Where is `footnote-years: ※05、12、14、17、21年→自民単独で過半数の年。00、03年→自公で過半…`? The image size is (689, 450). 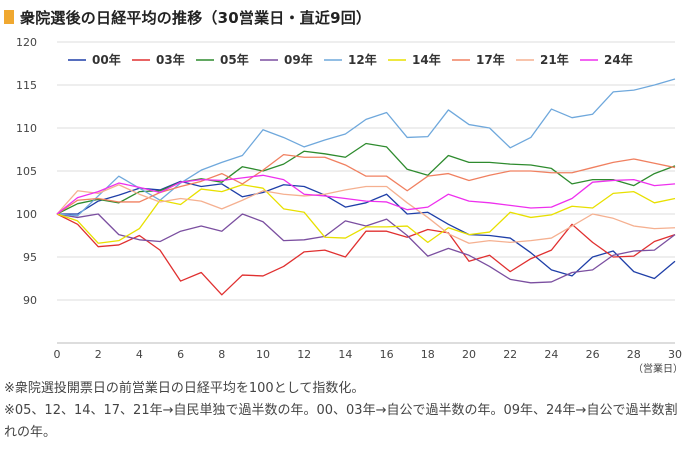 footnote-years: ※05、12、14、17、21年→自民単独で過半数の年。00、03年→自公で過半… is located at coordinates (341, 421).